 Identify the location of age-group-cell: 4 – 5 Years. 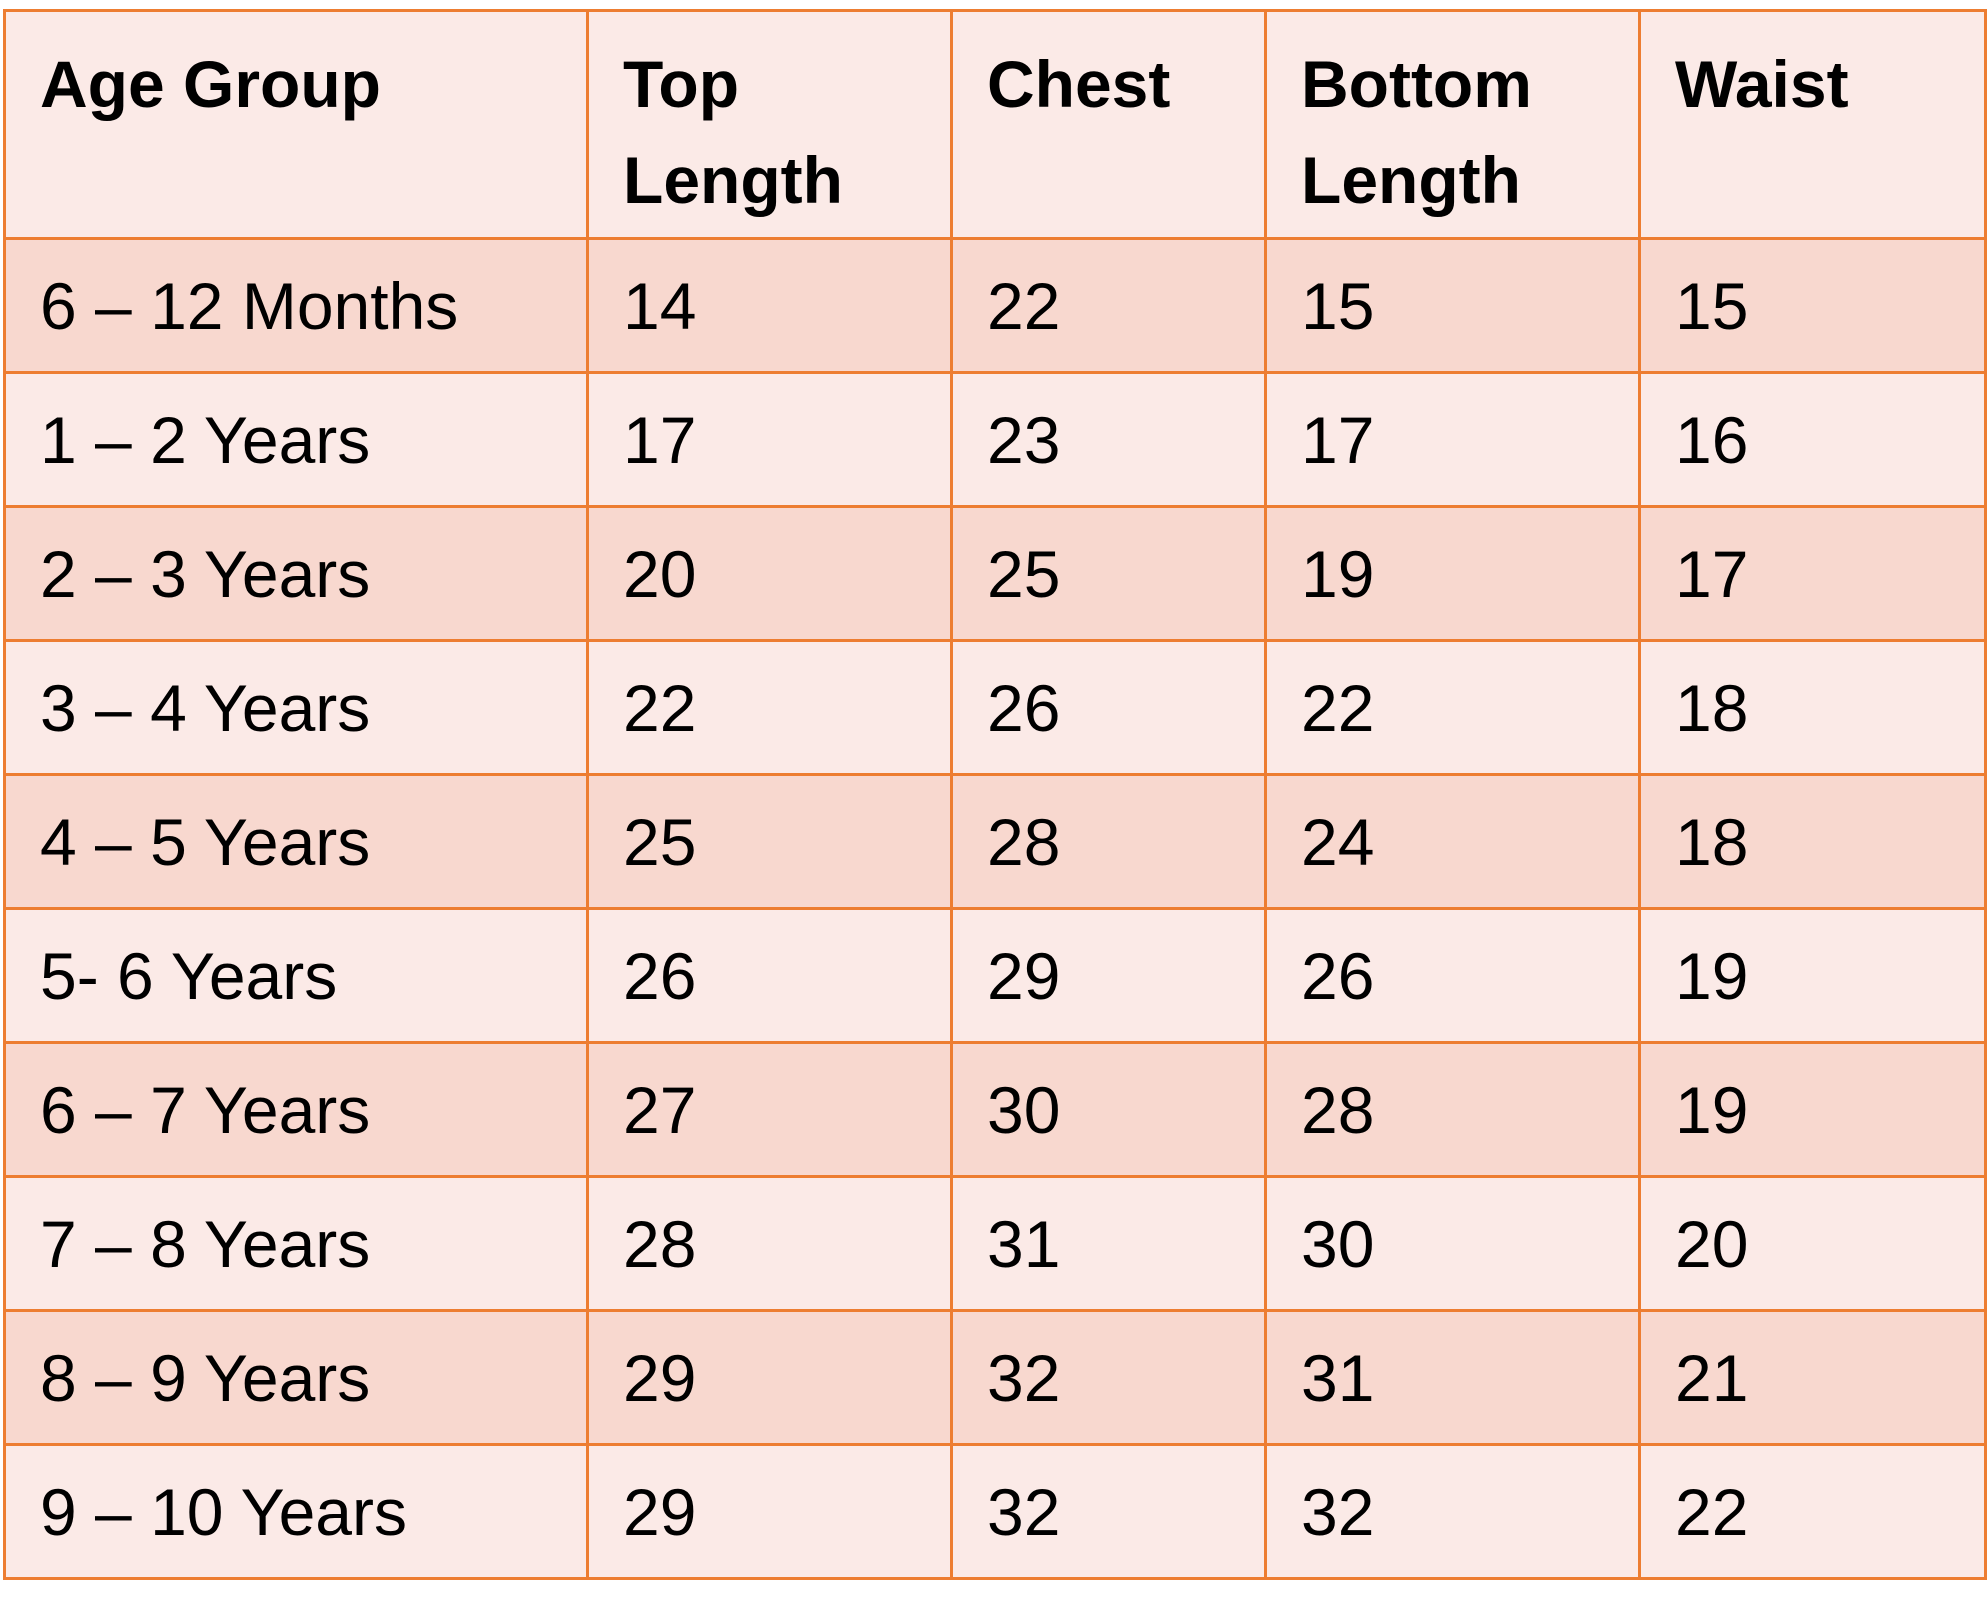
(296, 841).